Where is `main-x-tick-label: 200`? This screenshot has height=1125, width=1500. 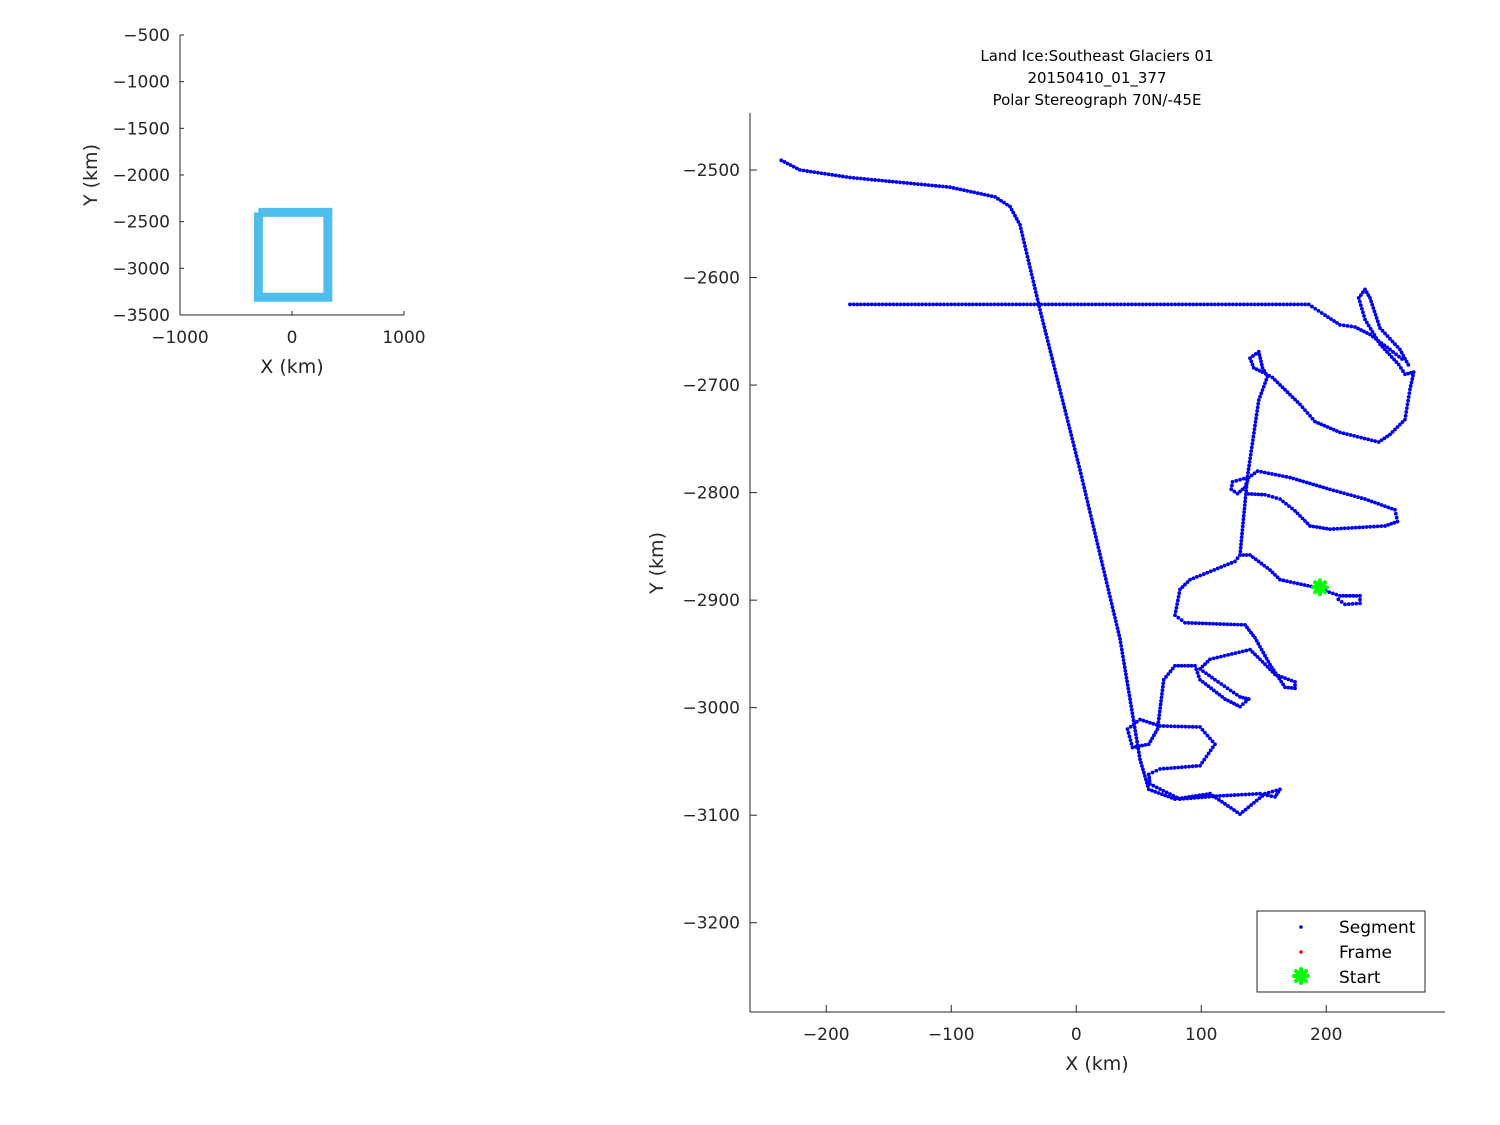 main-x-tick-label: 200 is located at coordinates (1326, 1035).